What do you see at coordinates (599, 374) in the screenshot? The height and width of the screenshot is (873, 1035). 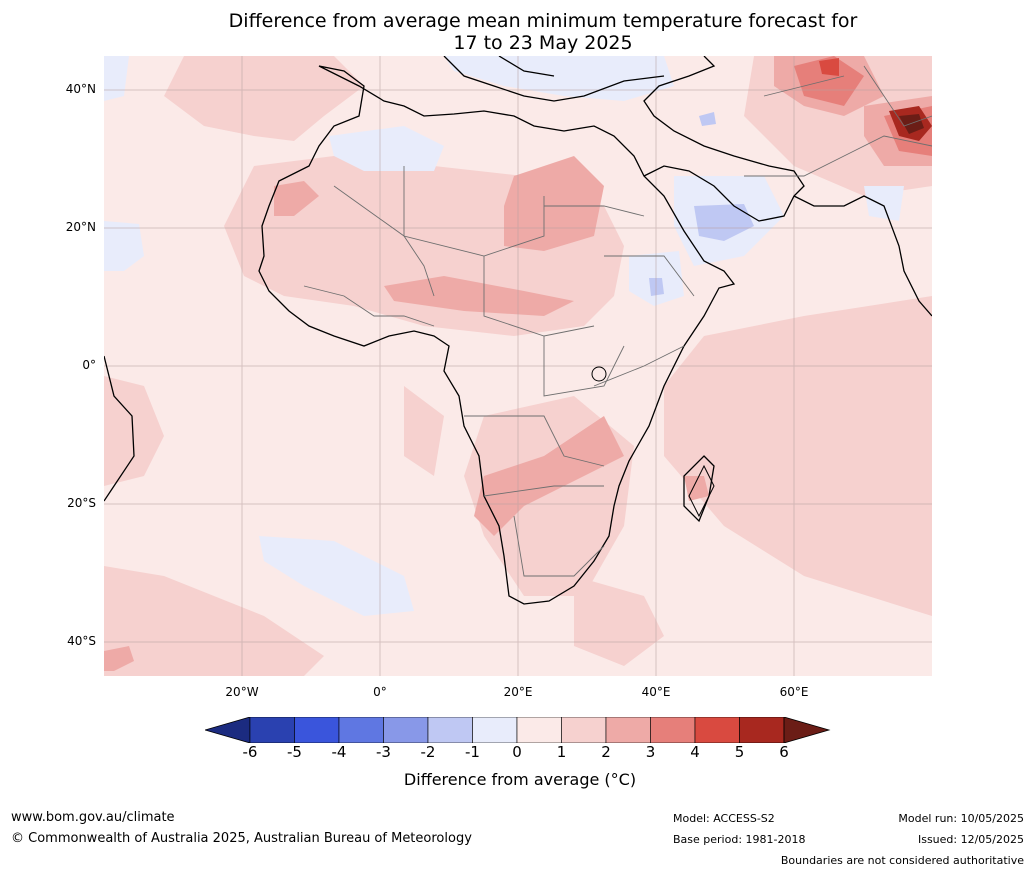 I see `lake-victoria-outline` at bounding box center [599, 374].